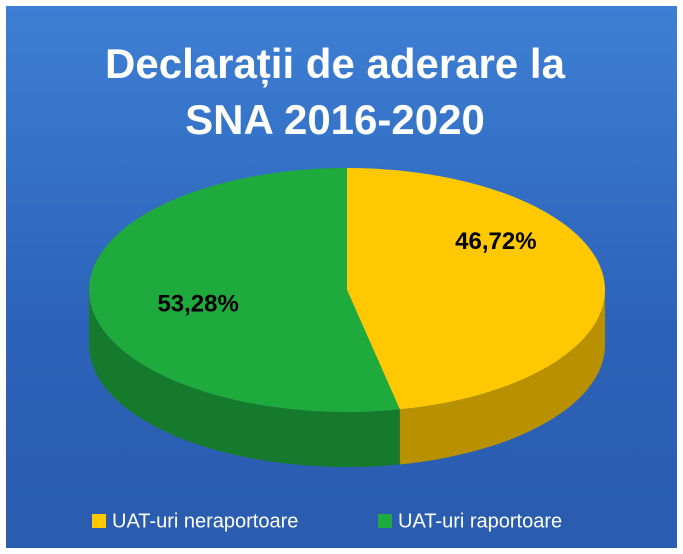 The image size is (683, 554). Describe the element at coordinates (495, 241) in the screenshot. I see `data-label: 46,72%` at that location.